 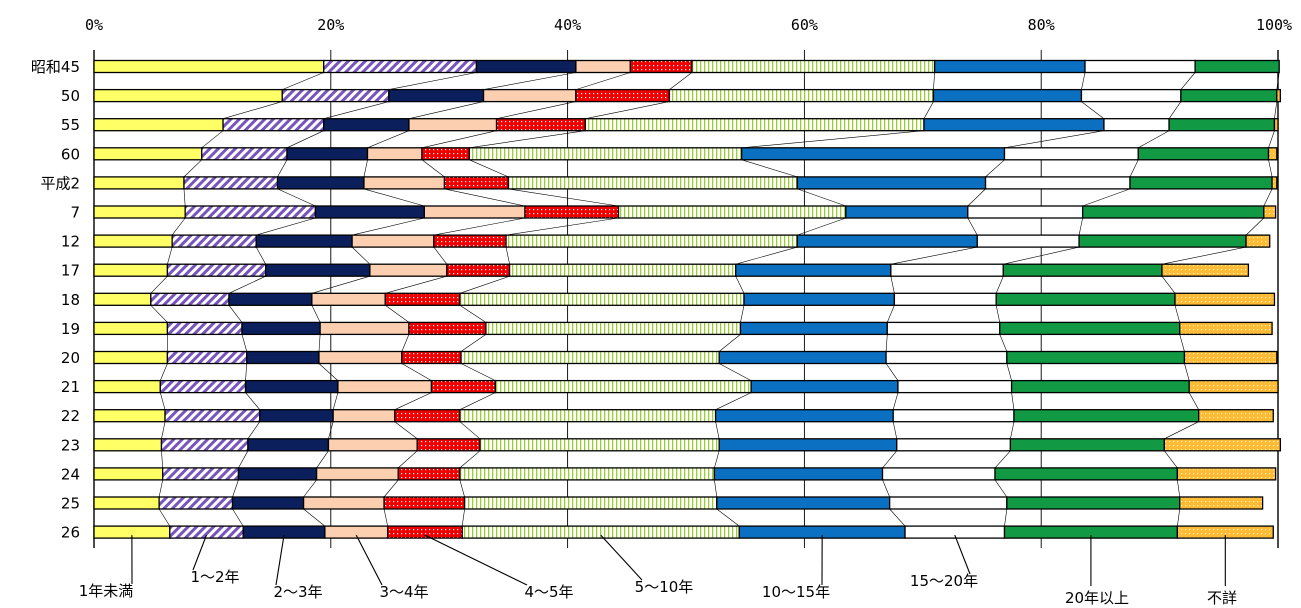 What do you see at coordinates (1041, 25) in the screenshot?
I see `x-tick-label: 80%` at bounding box center [1041, 25].